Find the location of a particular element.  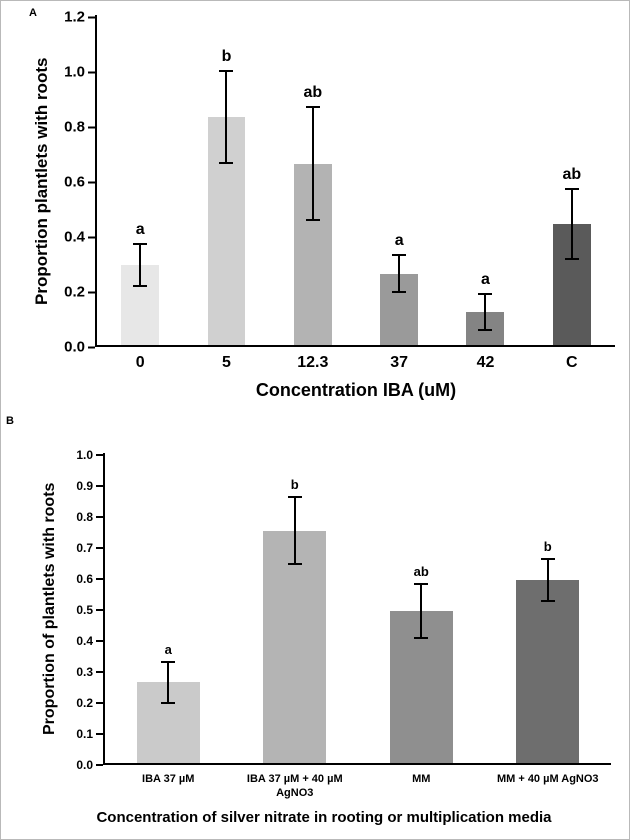

y-tick-0.9: 0.9 is located at coordinates (89, 486).